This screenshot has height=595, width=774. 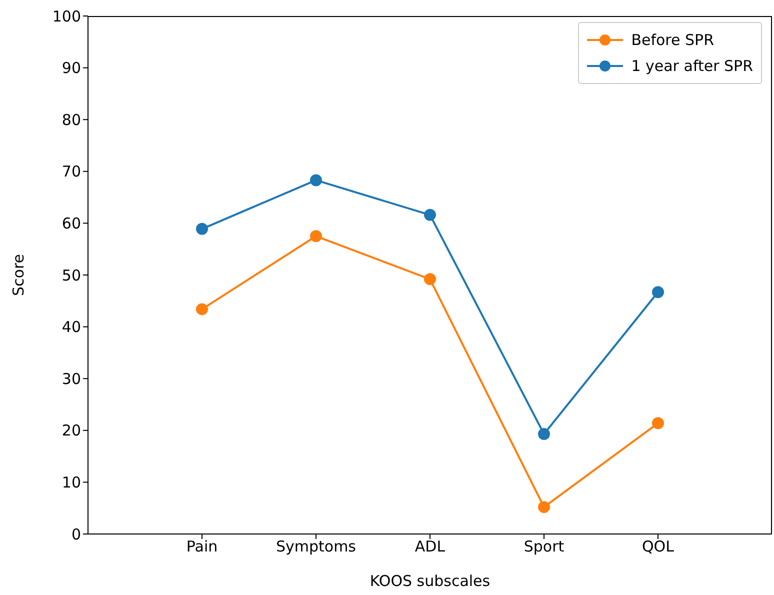 I want to click on legend-label: Before SPR, so click(x=672, y=40).